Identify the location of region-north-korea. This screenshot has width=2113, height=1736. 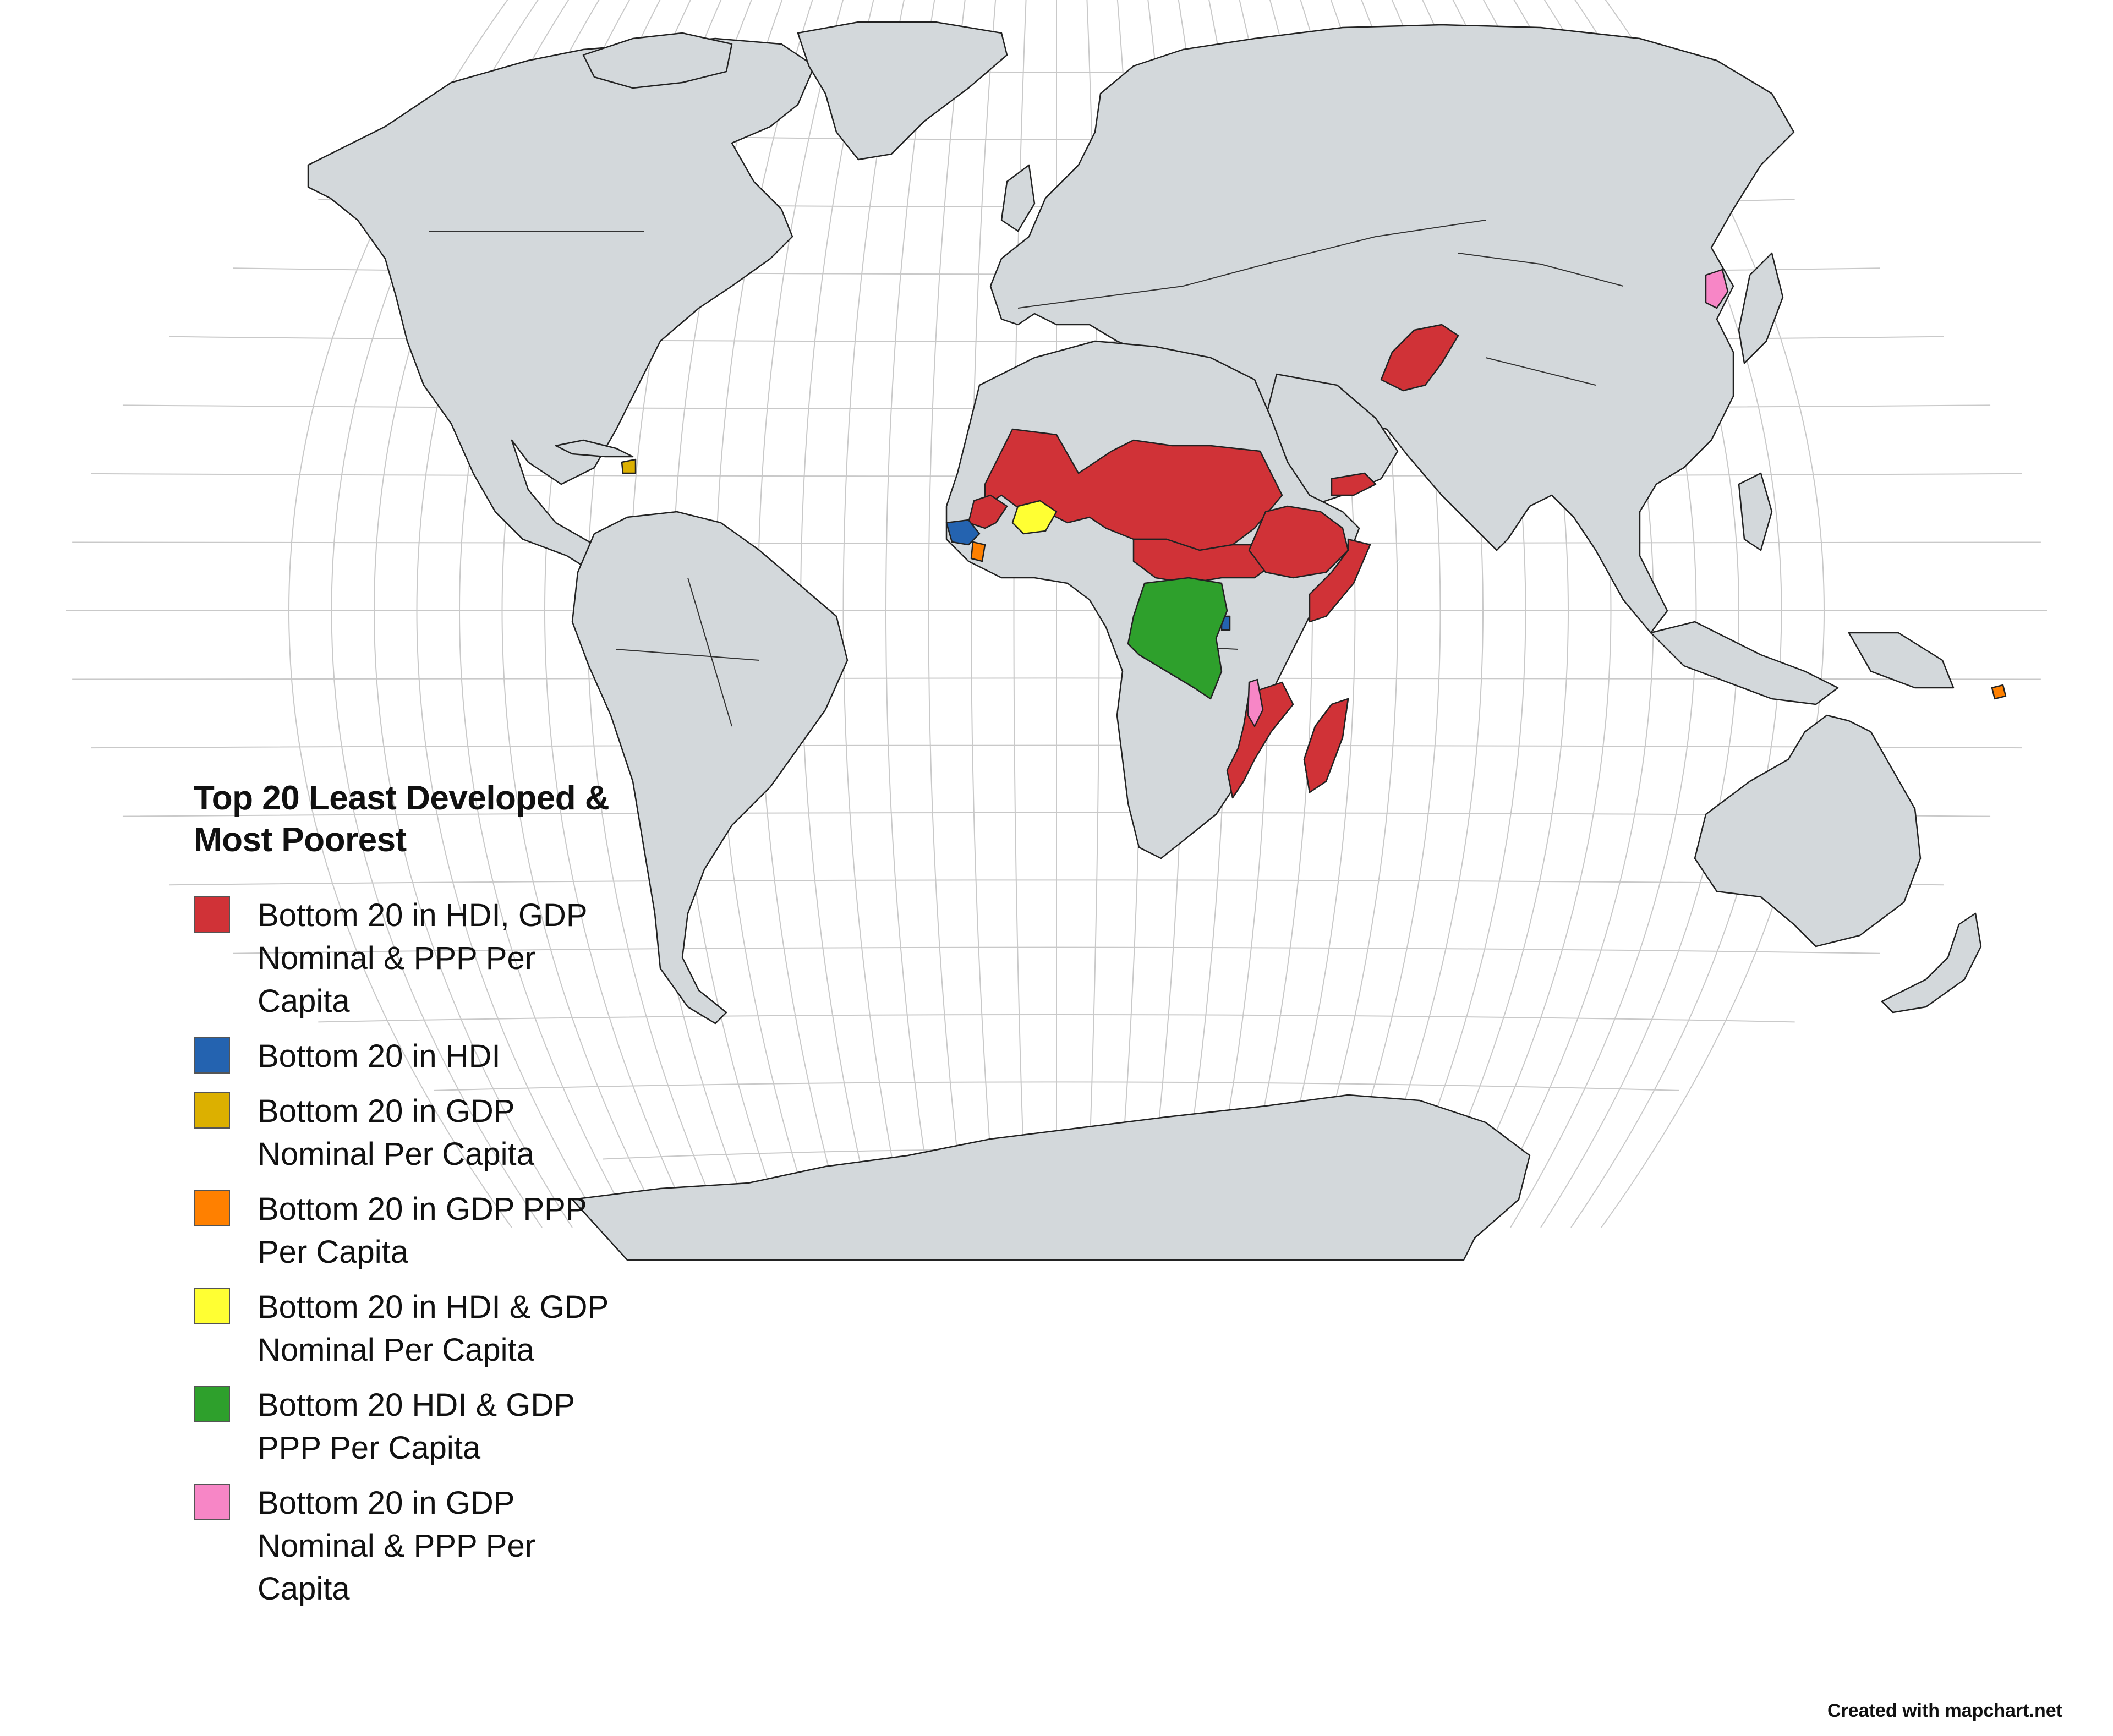
(1717, 289).